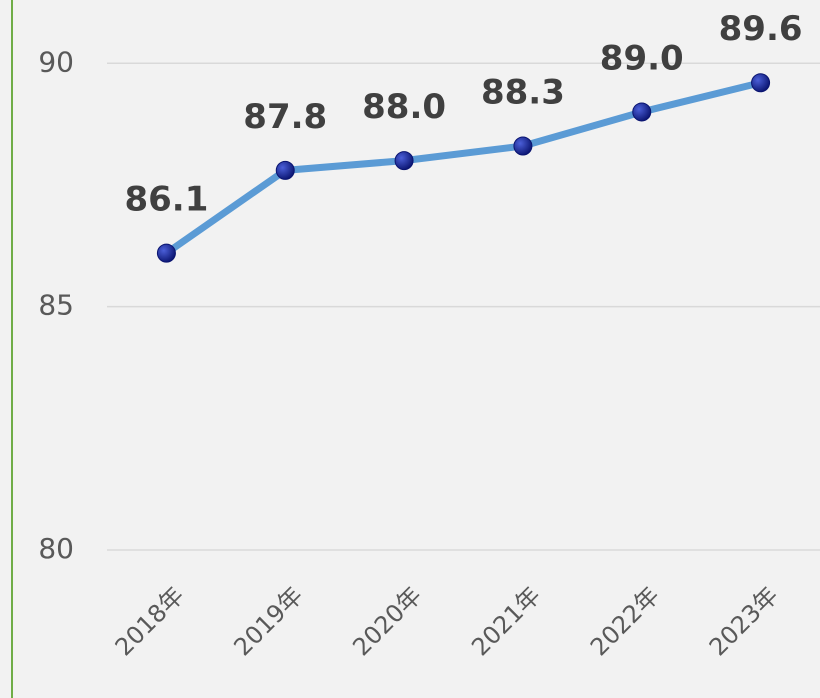 The image size is (820, 698). I want to click on y-tick-label: 85, so click(56, 305).